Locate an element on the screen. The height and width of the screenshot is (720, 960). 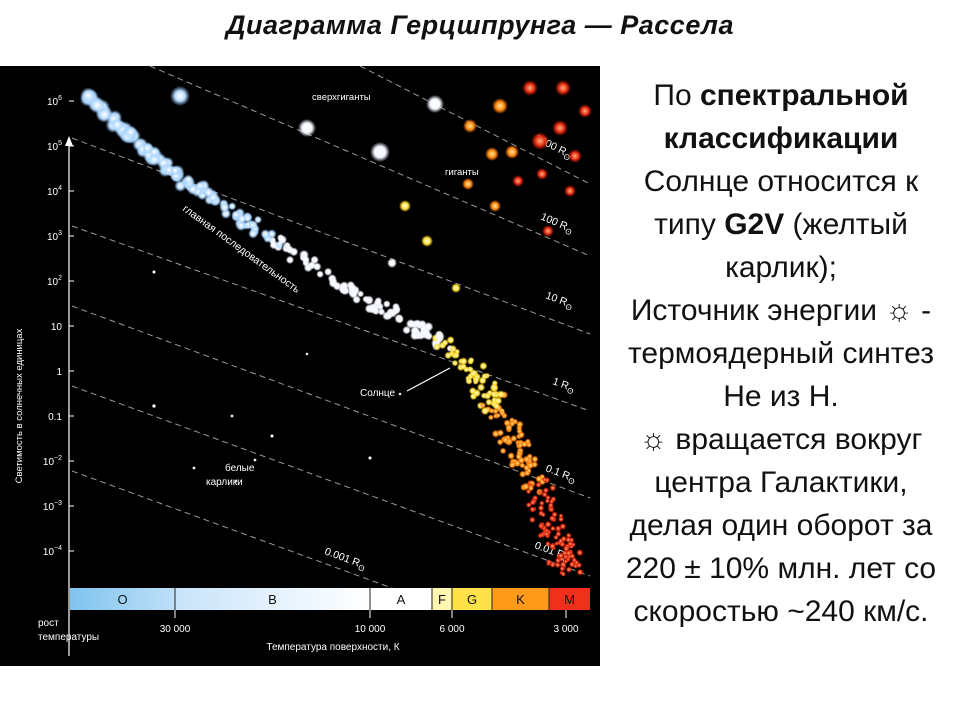
desc-line-3: Солнце относится к is located at coordinates (781, 181).